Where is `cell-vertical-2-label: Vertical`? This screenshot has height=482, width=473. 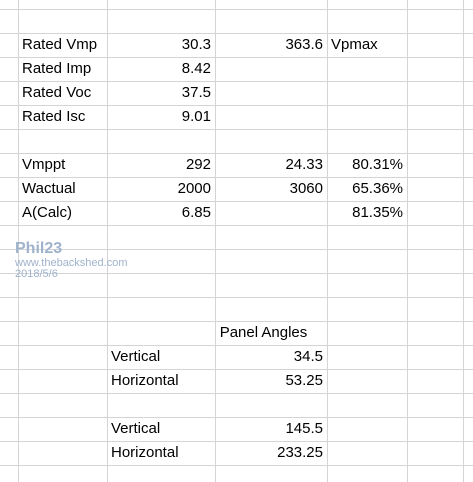 cell-vertical-2-label: Vertical is located at coordinates (136, 428).